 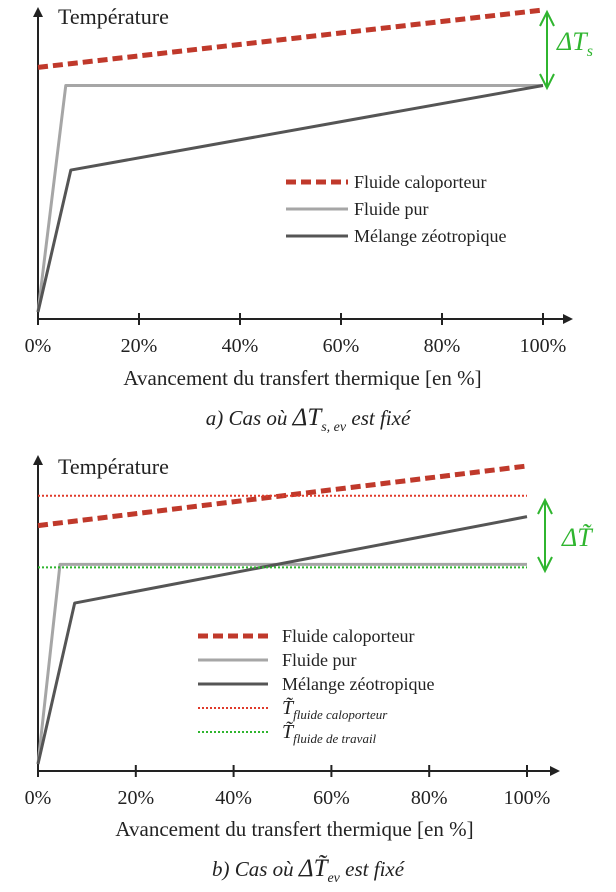 What do you see at coordinates (329, 733) in the screenshot?
I see `legend-label-4: T̃fluide de travail` at bounding box center [329, 733].